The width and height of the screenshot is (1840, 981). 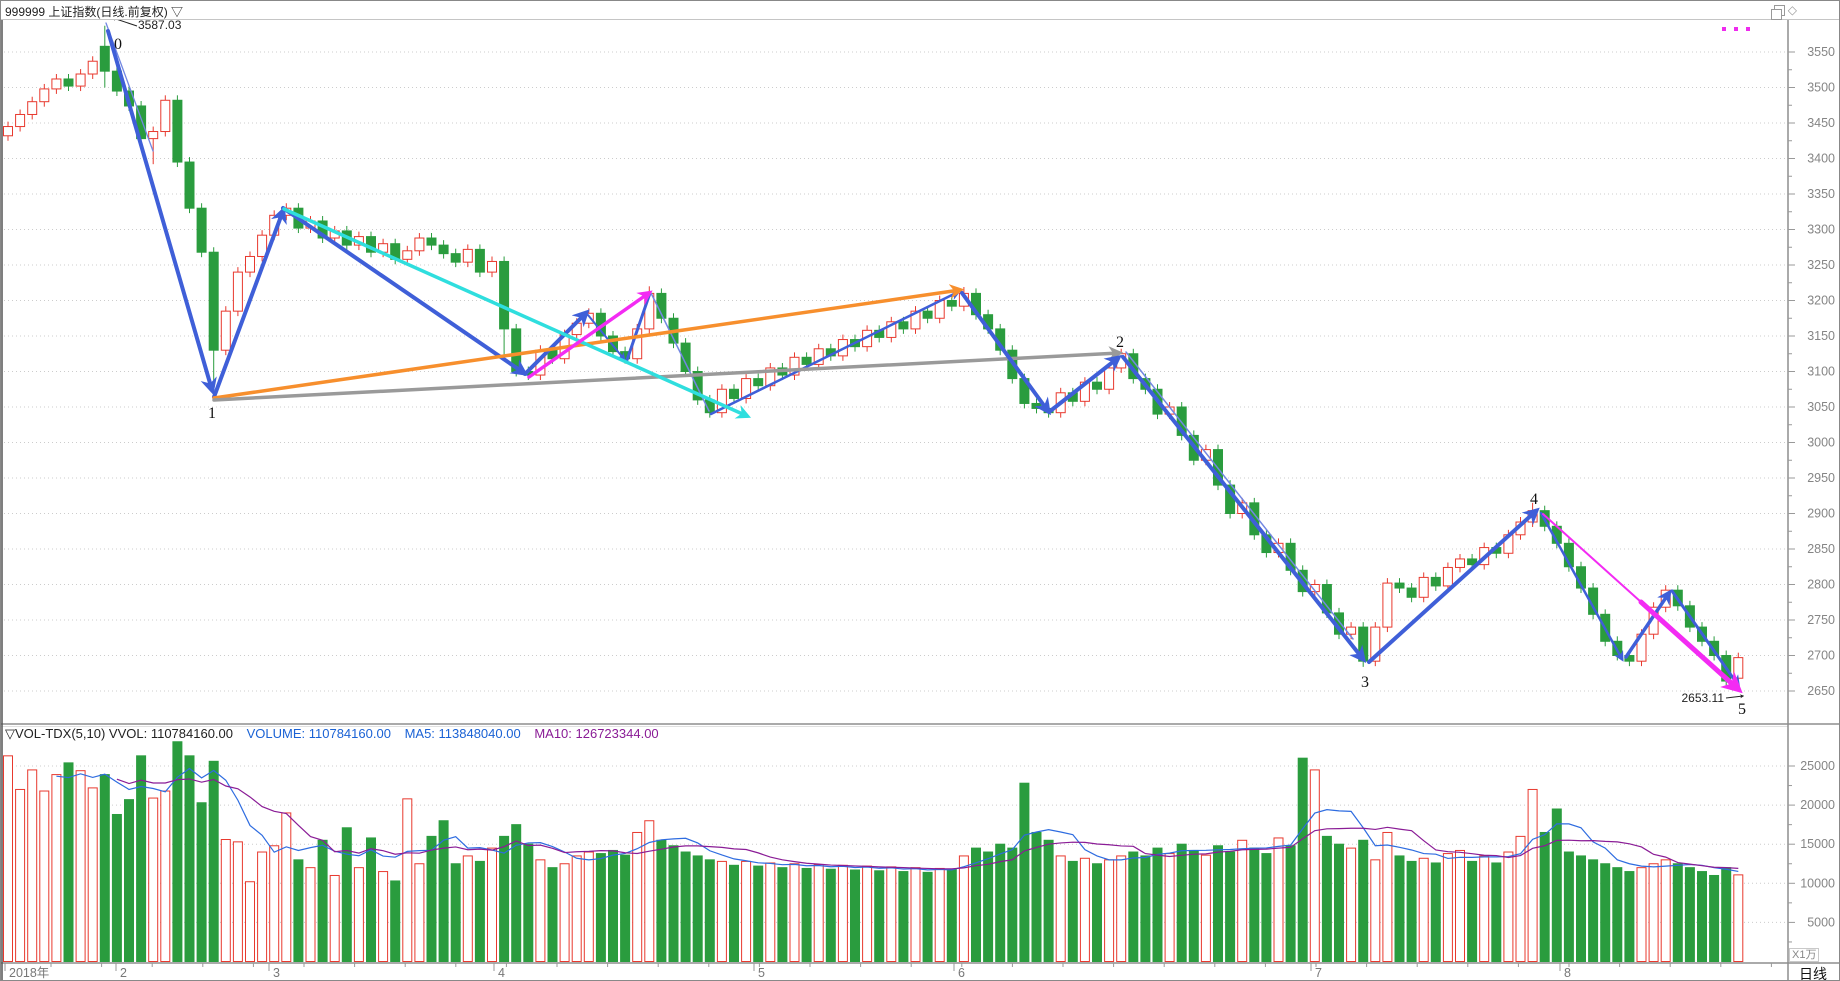 What do you see at coordinates (1821, 549) in the screenshot?
I see `svg-text: 2850` at bounding box center [1821, 549].